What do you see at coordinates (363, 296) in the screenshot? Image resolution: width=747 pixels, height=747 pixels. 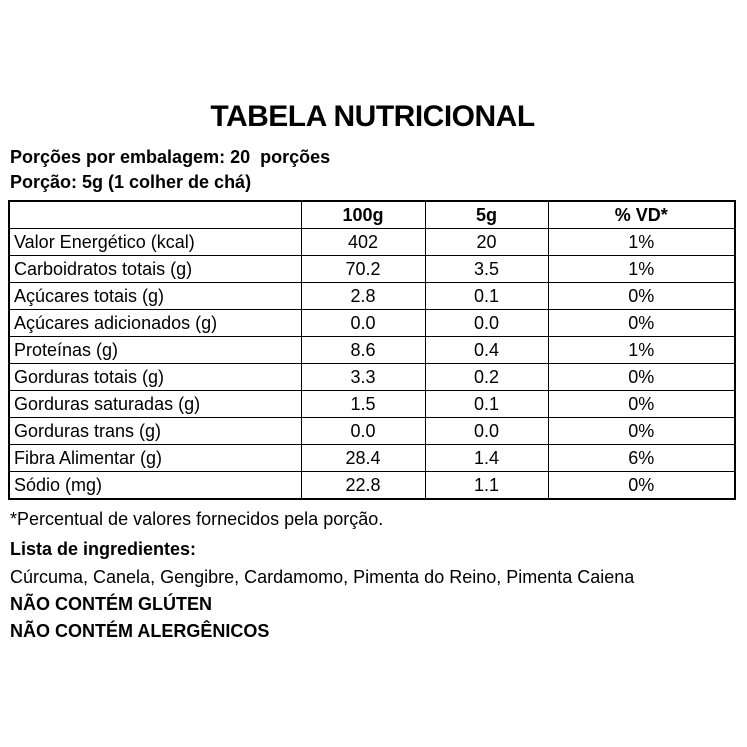 I see `value-100g: 2.8` at bounding box center [363, 296].